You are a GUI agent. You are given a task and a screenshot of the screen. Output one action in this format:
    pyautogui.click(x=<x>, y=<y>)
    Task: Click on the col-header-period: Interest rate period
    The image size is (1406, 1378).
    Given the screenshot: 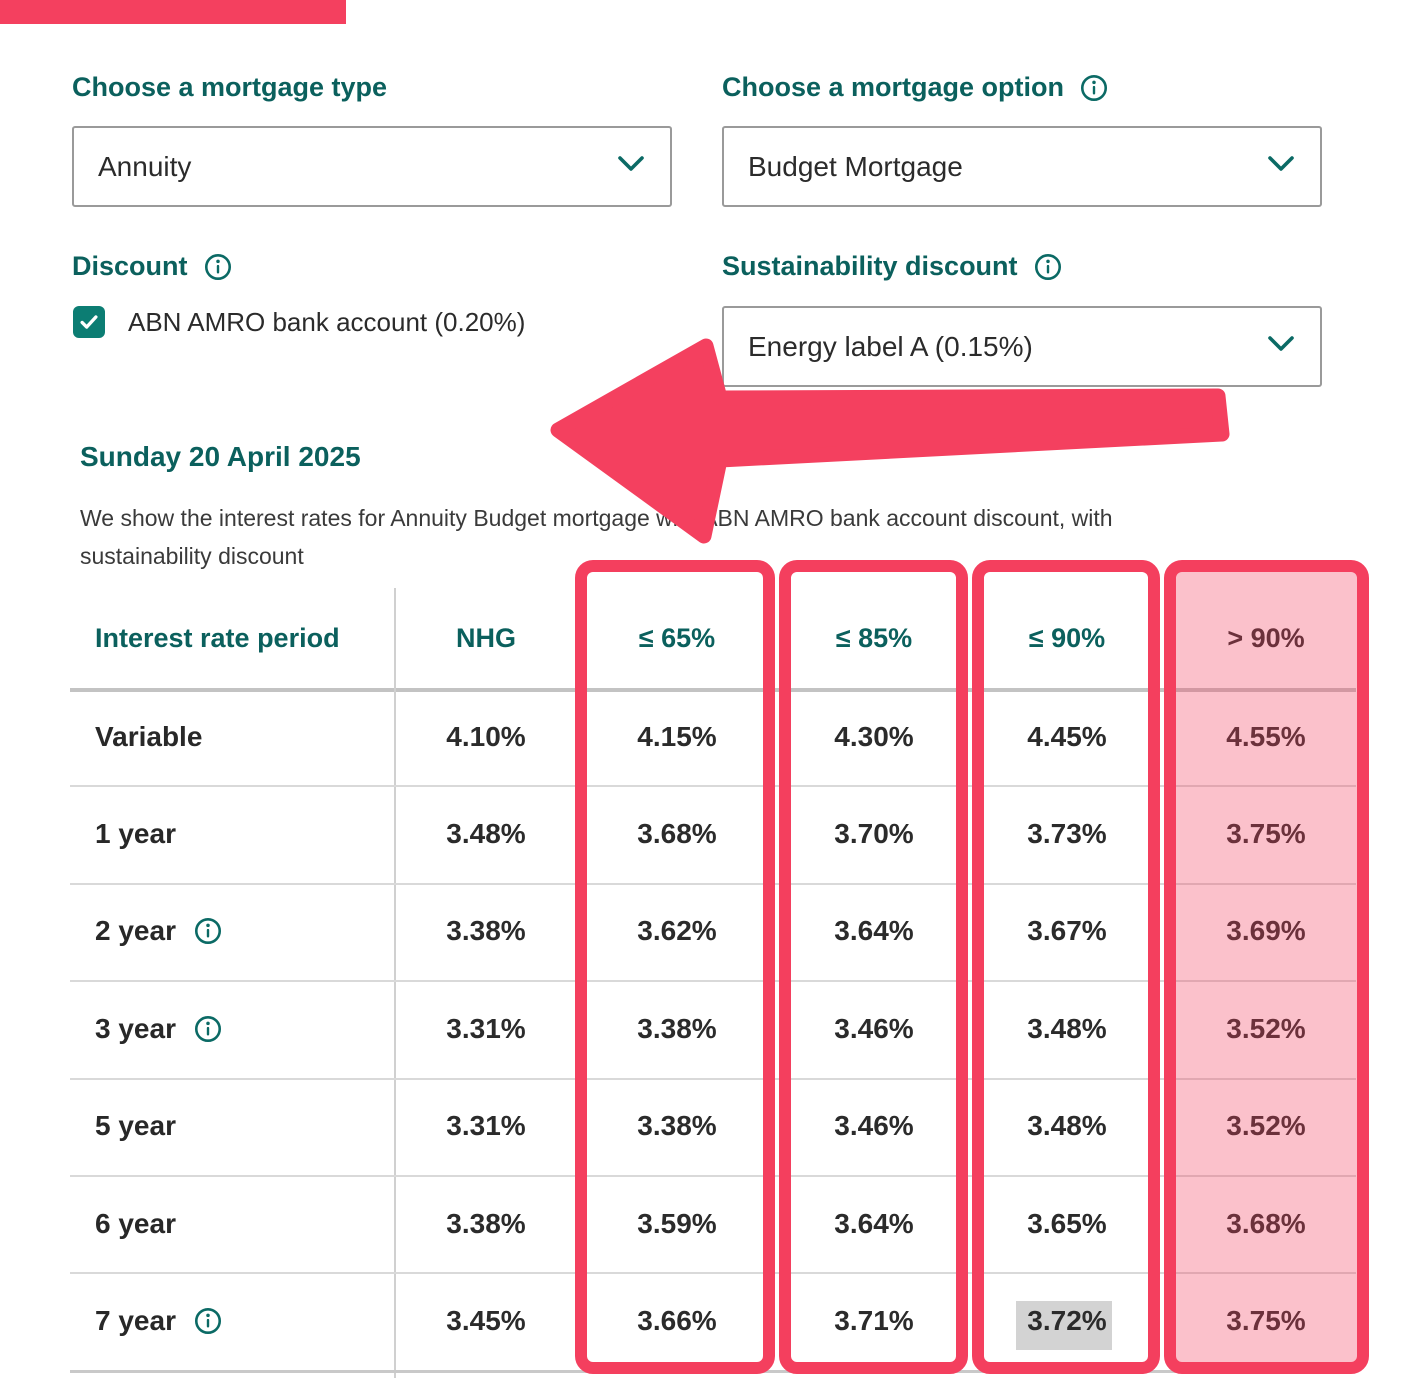 What is the action you would take?
    pyautogui.click(x=217, y=637)
    